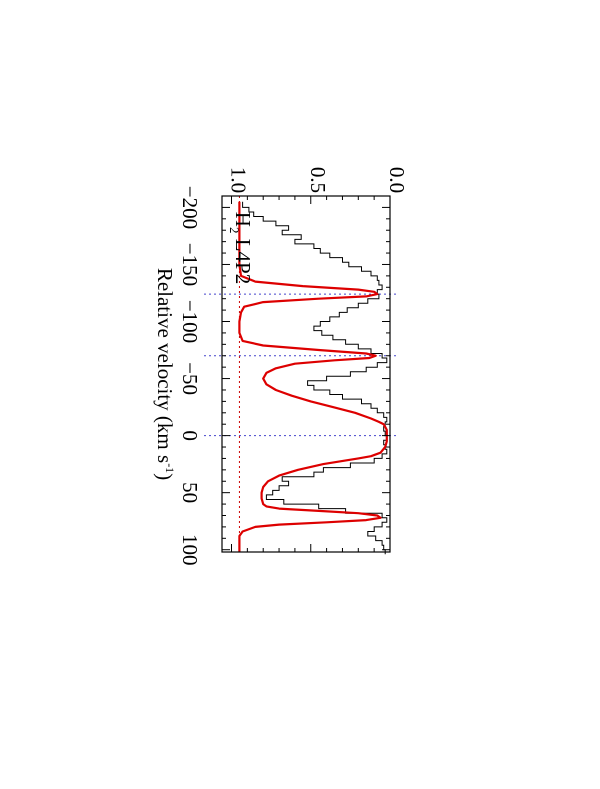 Image resolution: width=600 pixels, height=789 pixels. What do you see at coordinates (190, 550) in the screenshot?
I see `x-tick-label: 100` at bounding box center [190, 550].